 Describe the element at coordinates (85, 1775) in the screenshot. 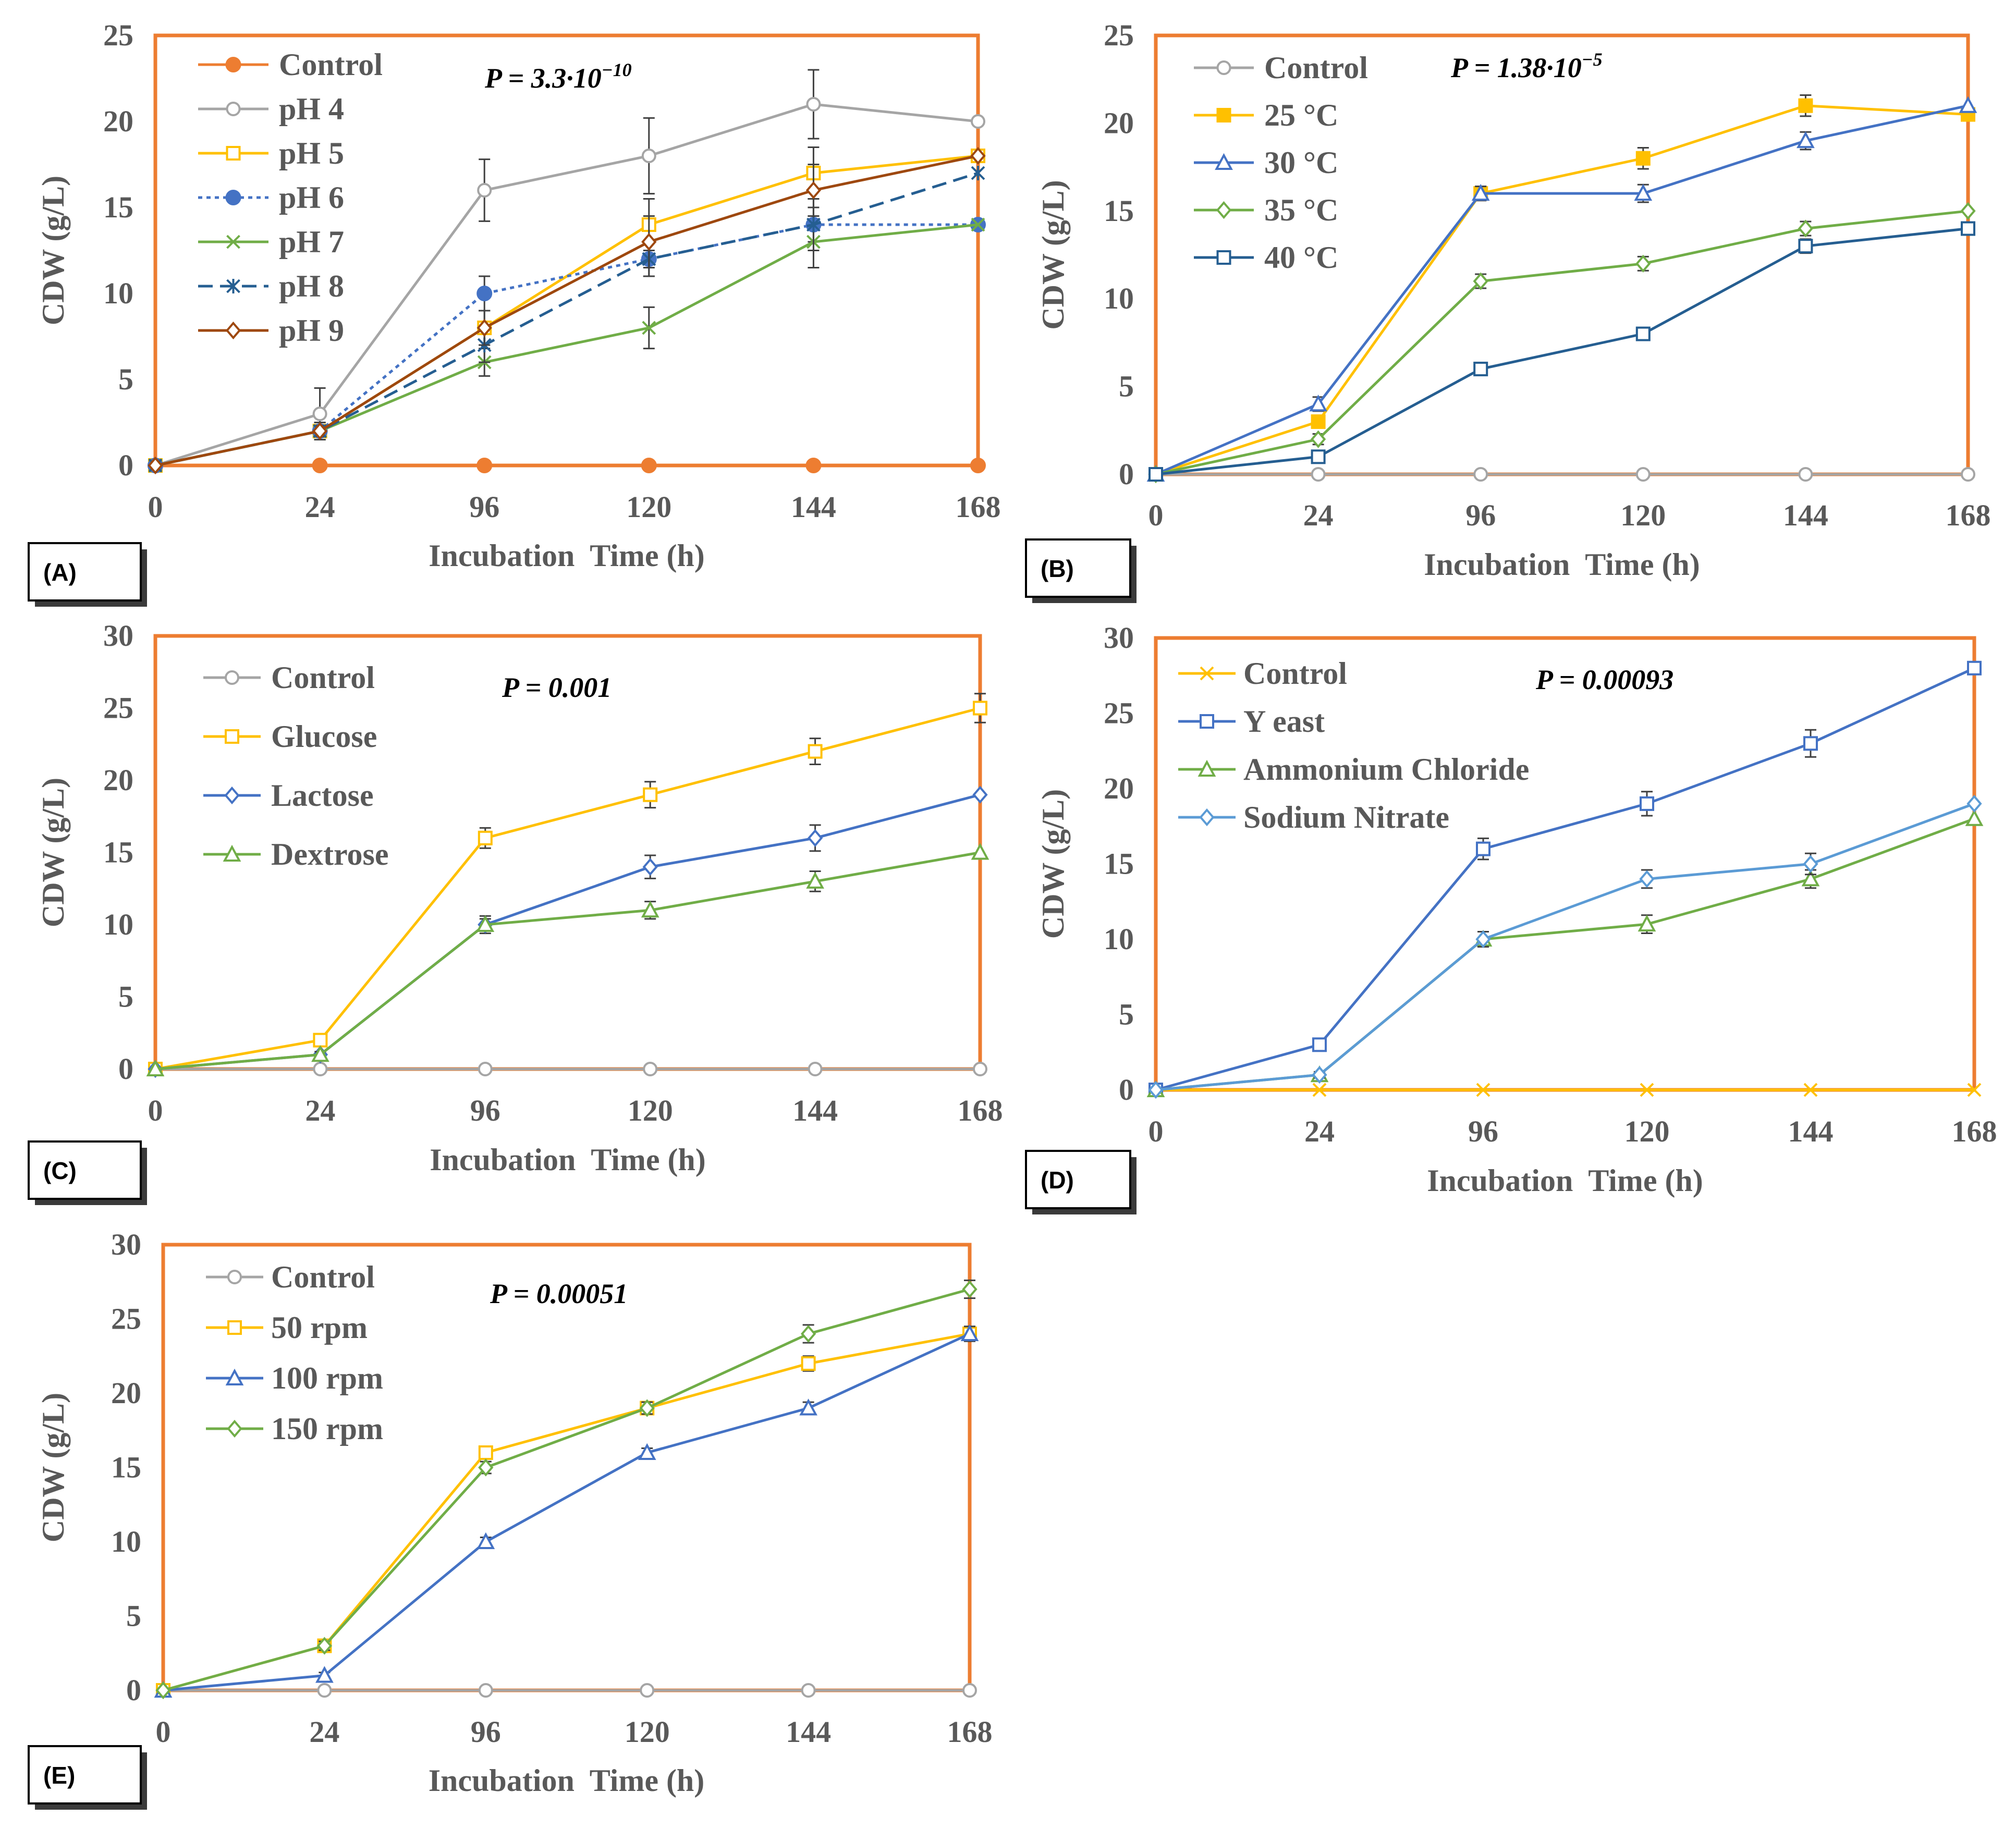

I see `panel-tag-box` at that location.